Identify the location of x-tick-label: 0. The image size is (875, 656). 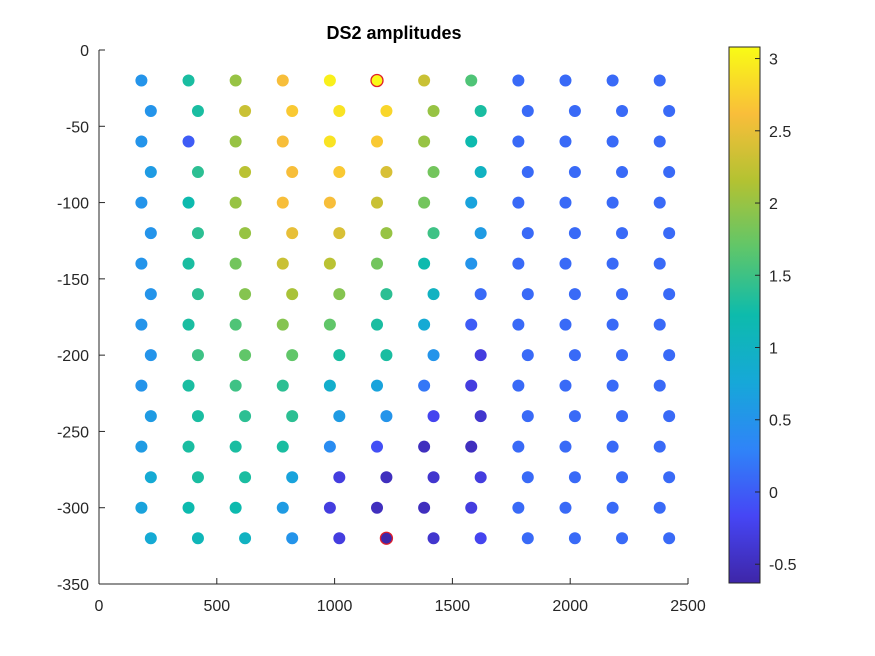
(99, 606).